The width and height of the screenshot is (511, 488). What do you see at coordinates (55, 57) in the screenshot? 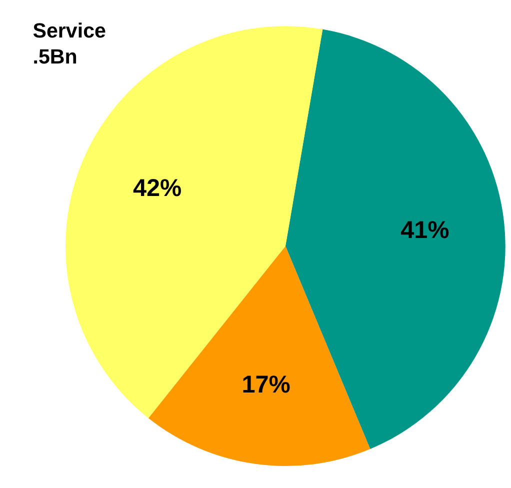
I see `text: .5Bn` at bounding box center [55, 57].